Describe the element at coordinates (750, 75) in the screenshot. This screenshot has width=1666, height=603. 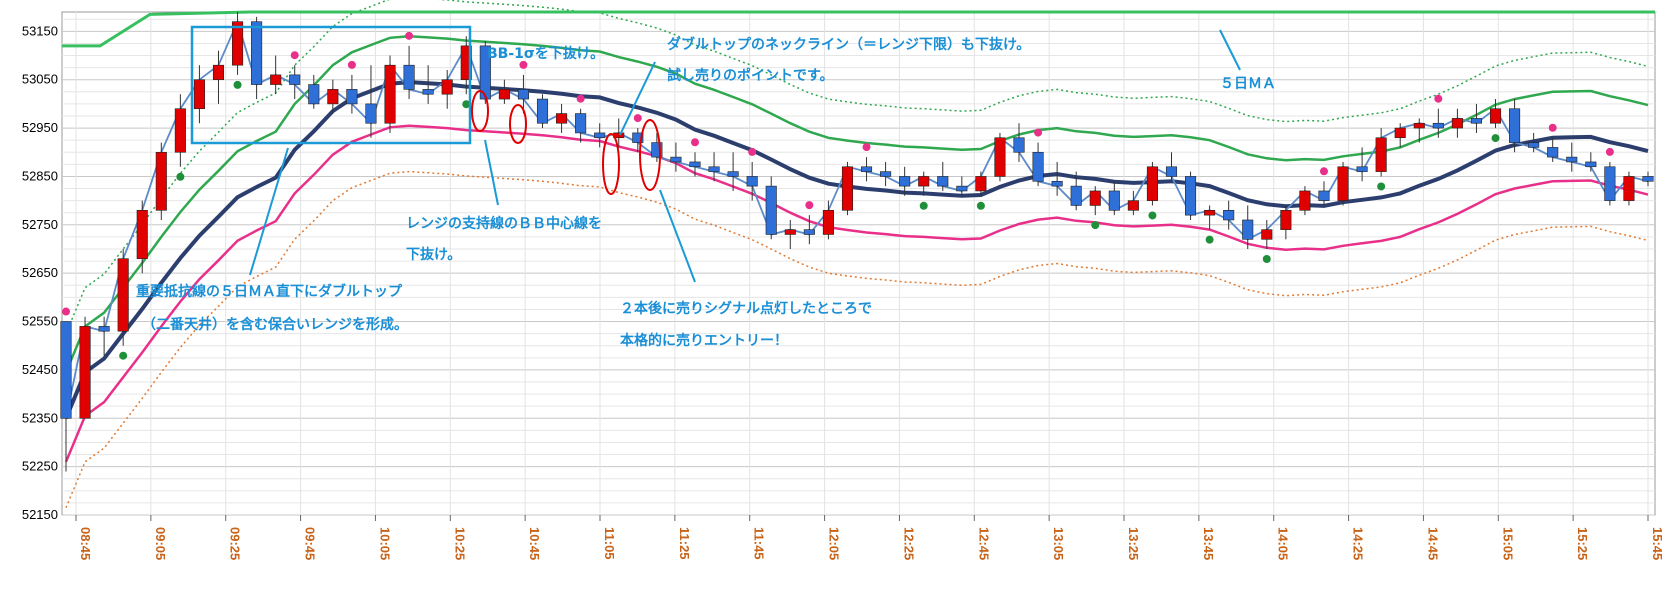
I see `annotation-neckline-2: 試し売りのポイントです。` at that location.